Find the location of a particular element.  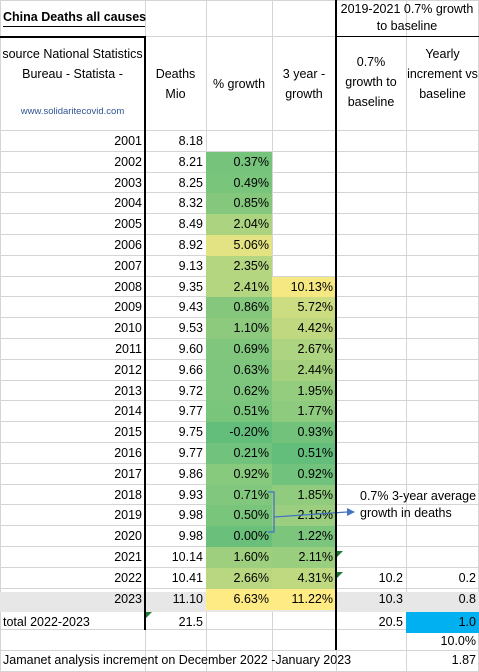

border-col3 is located at coordinates (336, 325).